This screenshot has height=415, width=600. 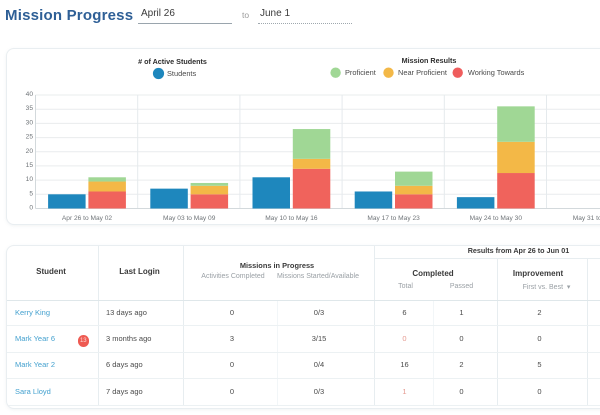 I want to click on svg-text: 5, so click(x=31, y=193).